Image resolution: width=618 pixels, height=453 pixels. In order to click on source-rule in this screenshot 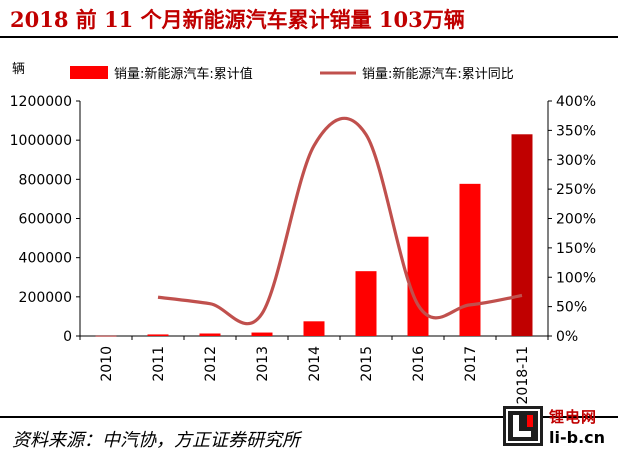, I will do `click(309, 417)`.